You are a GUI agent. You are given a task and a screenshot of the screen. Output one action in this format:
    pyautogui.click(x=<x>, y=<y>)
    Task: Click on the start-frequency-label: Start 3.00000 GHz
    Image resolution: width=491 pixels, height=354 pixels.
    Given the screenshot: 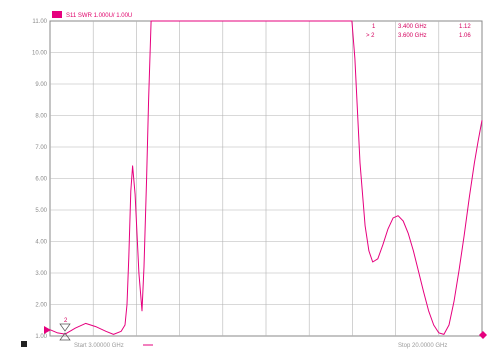 What is the action you would take?
    pyautogui.click(x=99, y=346)
    